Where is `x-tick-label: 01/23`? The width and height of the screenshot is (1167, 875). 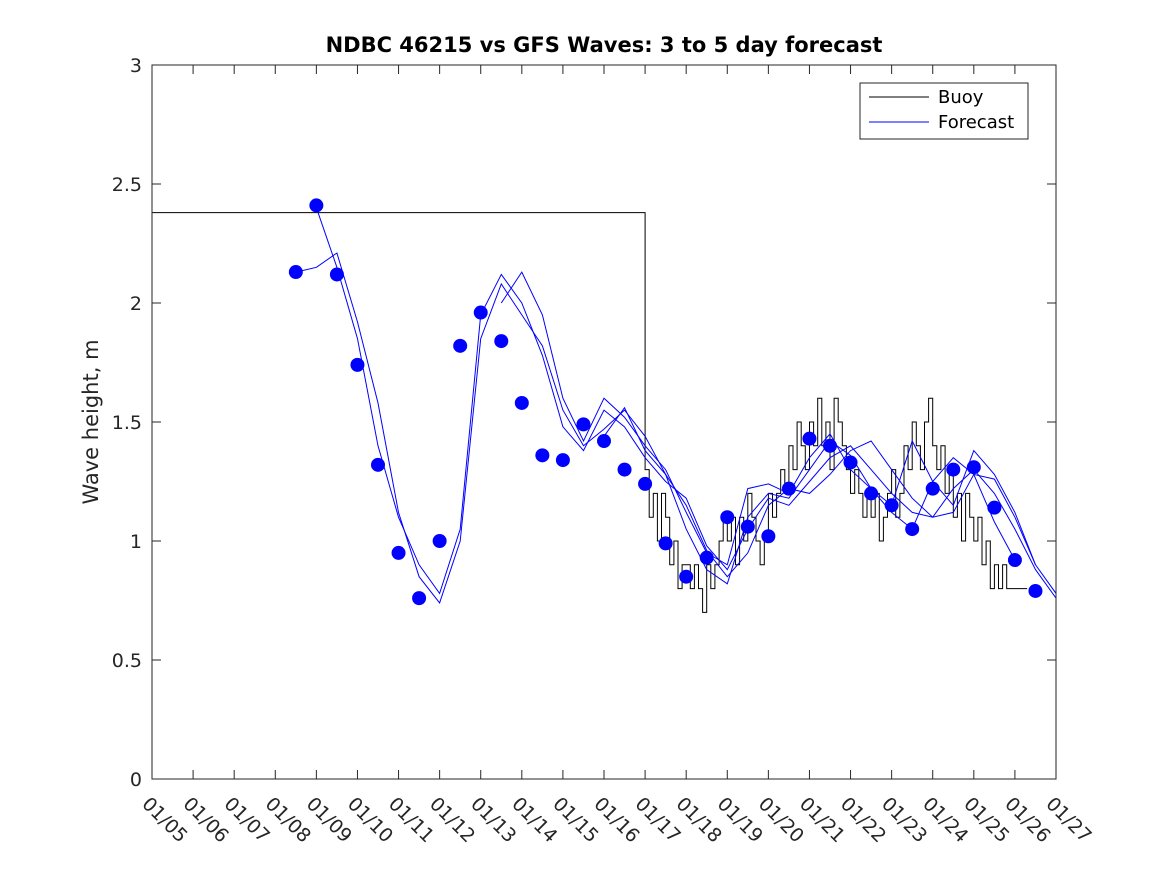 x-tick-label: 01/23 is located at coordinates (904, 820).